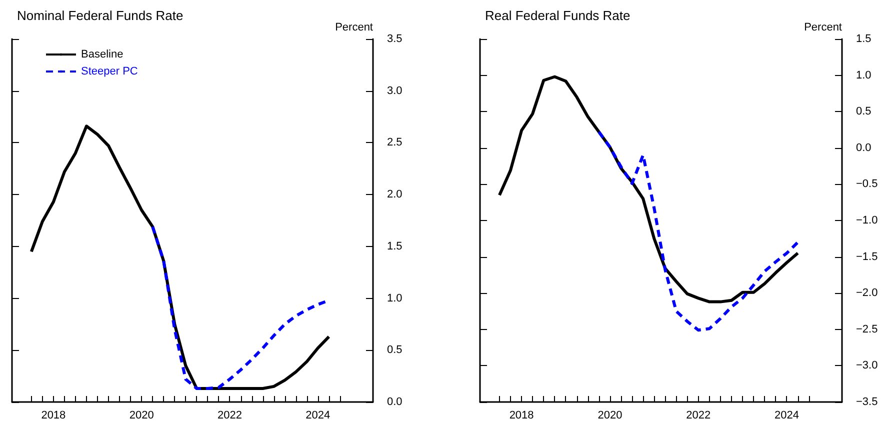  Describe the element at coordinates (867, 220) in the screenshot. I see `y-tick-label: −1.0` at that location.